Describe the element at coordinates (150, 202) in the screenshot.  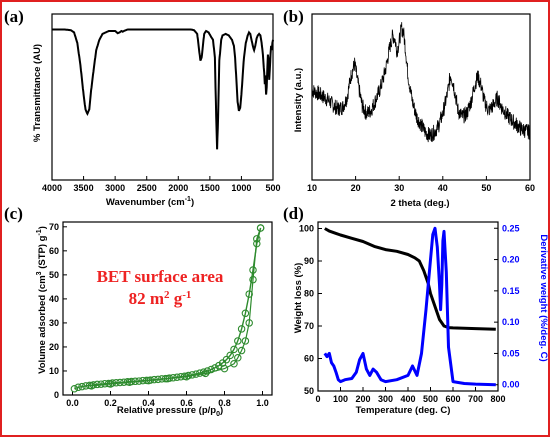
I see `ftir-x-axis-label: Wavenumber (cm-1)` at that location.